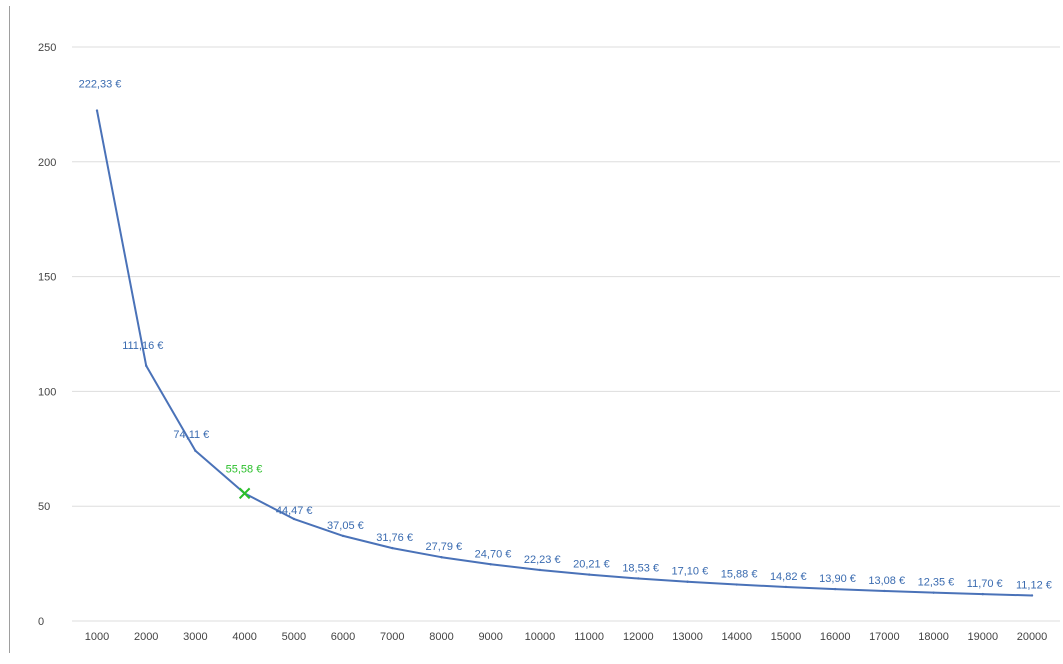 The width and height of the screenshot is (1063, 664). What do you see at coordinates (142, 346) in the screenshot?
I see `data-label: 111,16 €` at bounding box center [142, 346].